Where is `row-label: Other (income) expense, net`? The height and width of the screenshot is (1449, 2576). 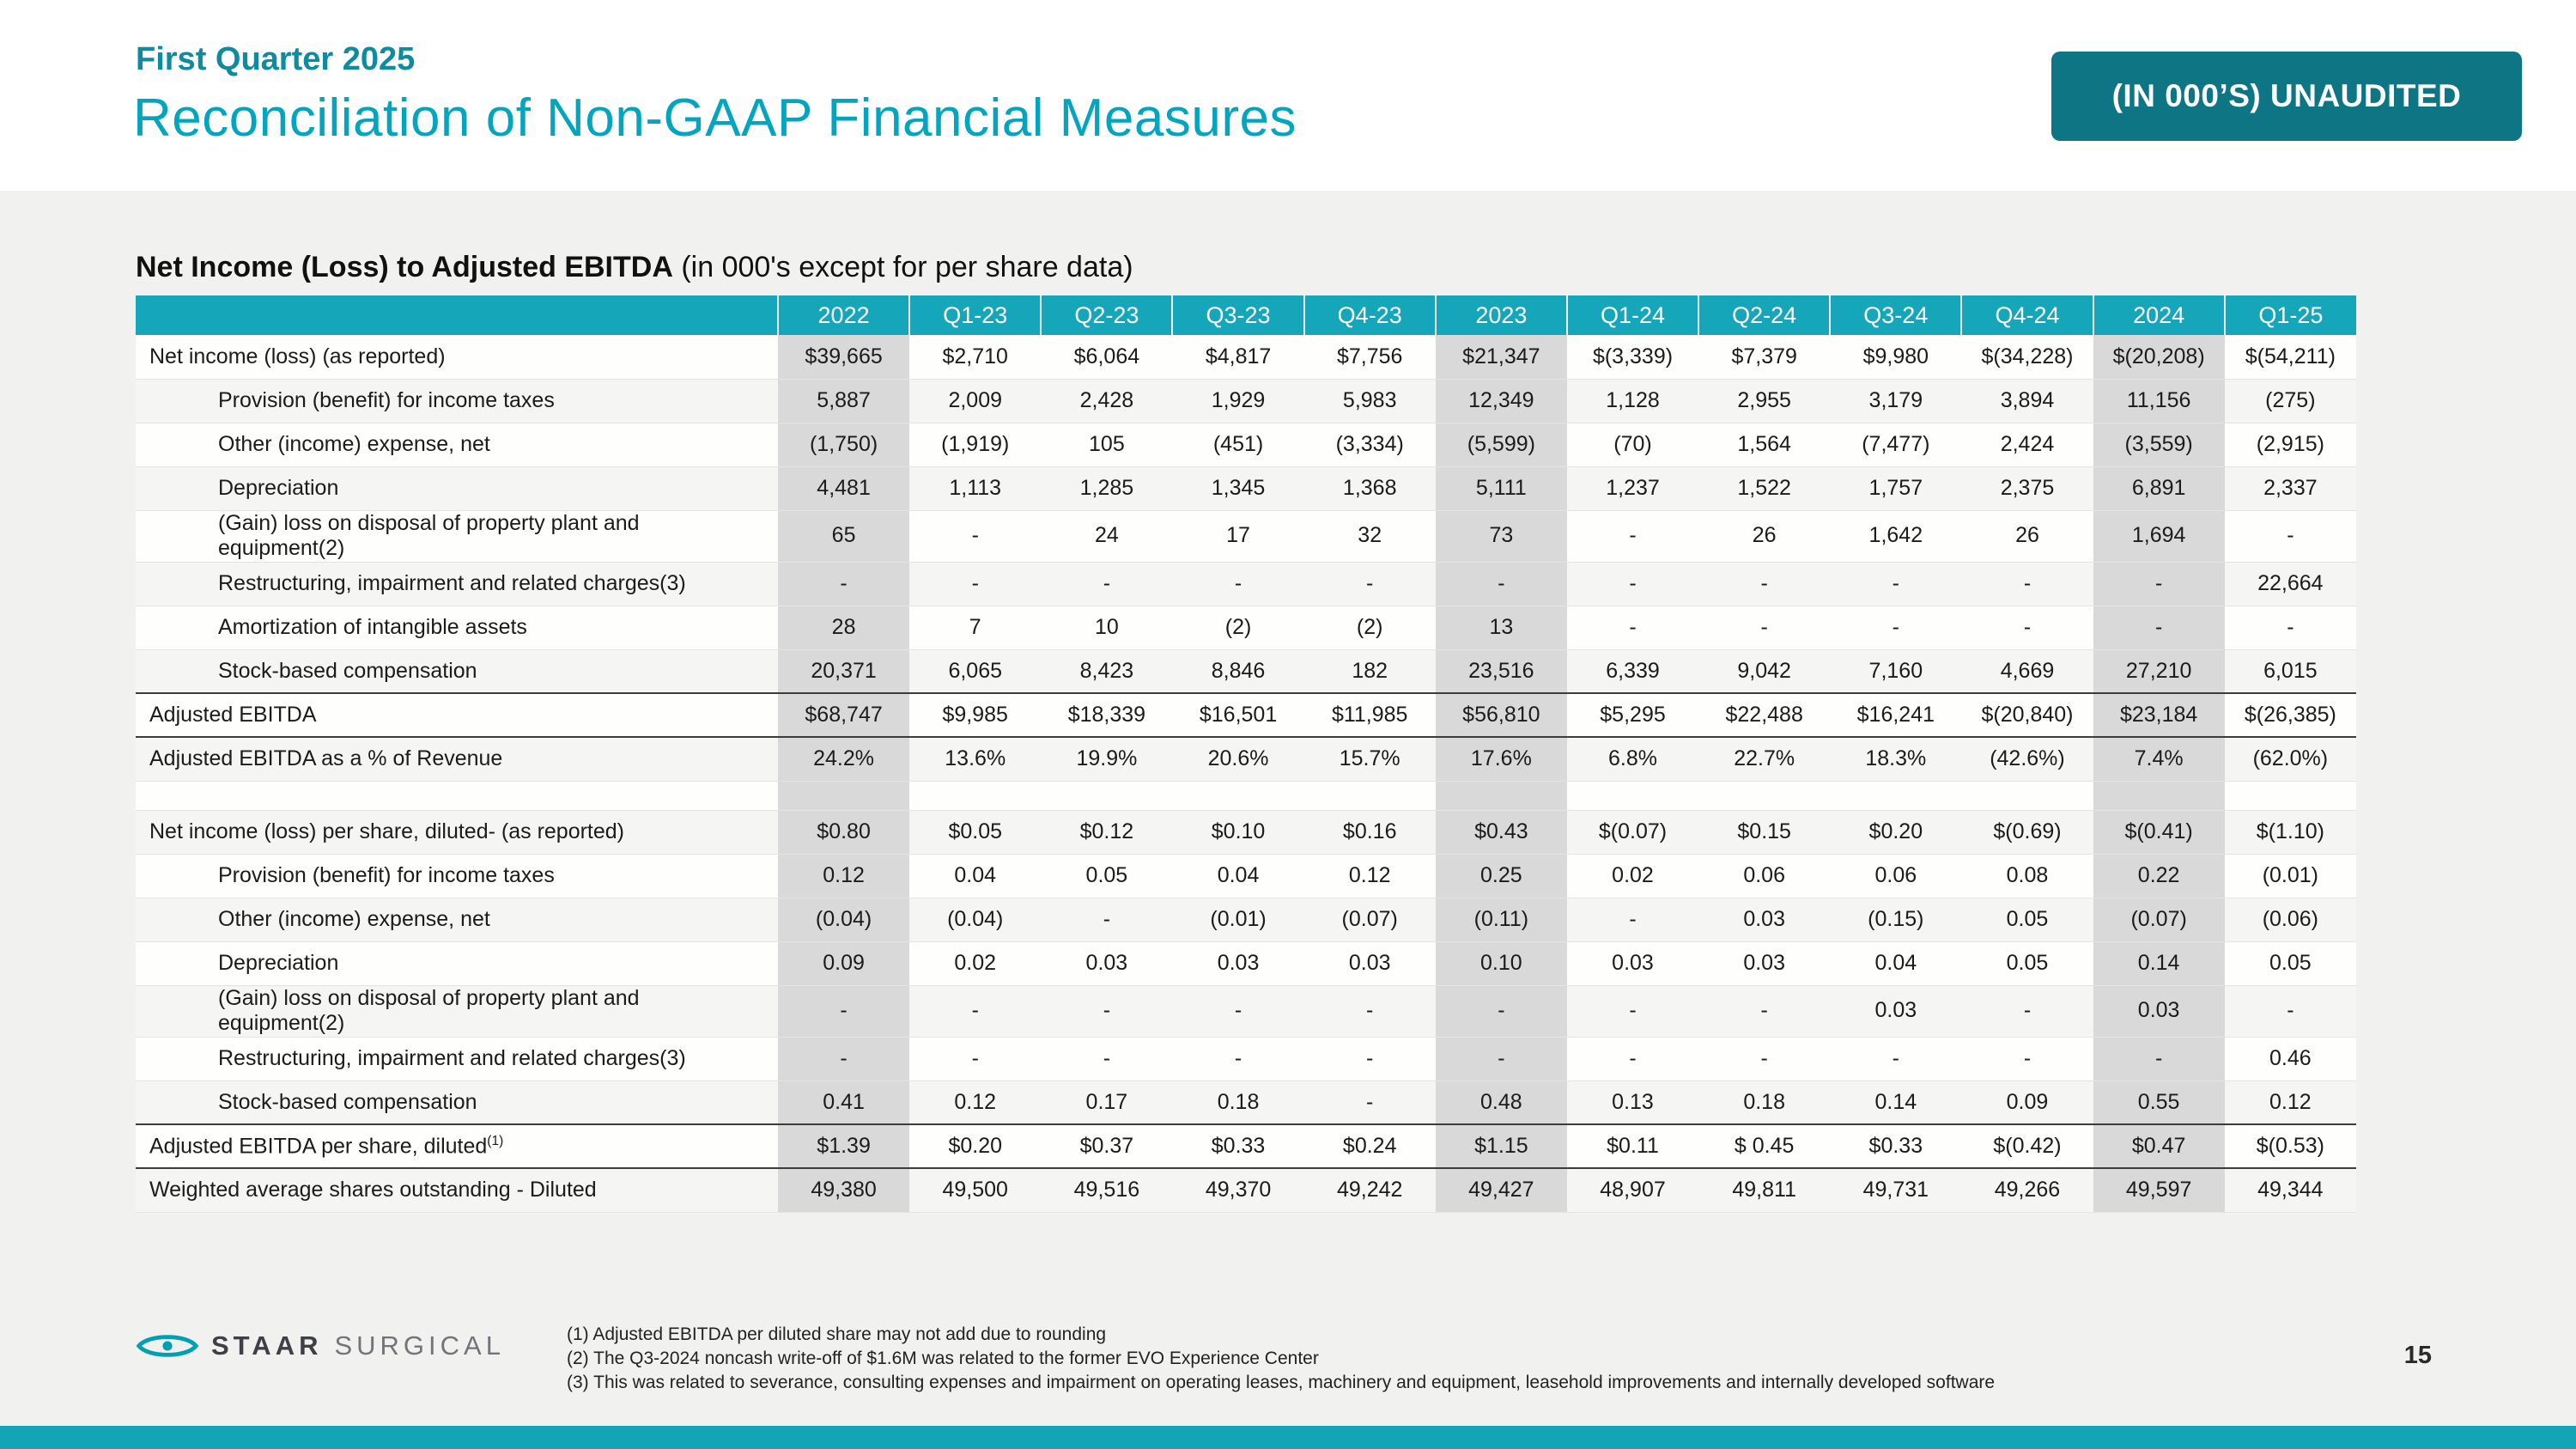
row-label: Other (income) expense, net is located at coordinates (457, 445).